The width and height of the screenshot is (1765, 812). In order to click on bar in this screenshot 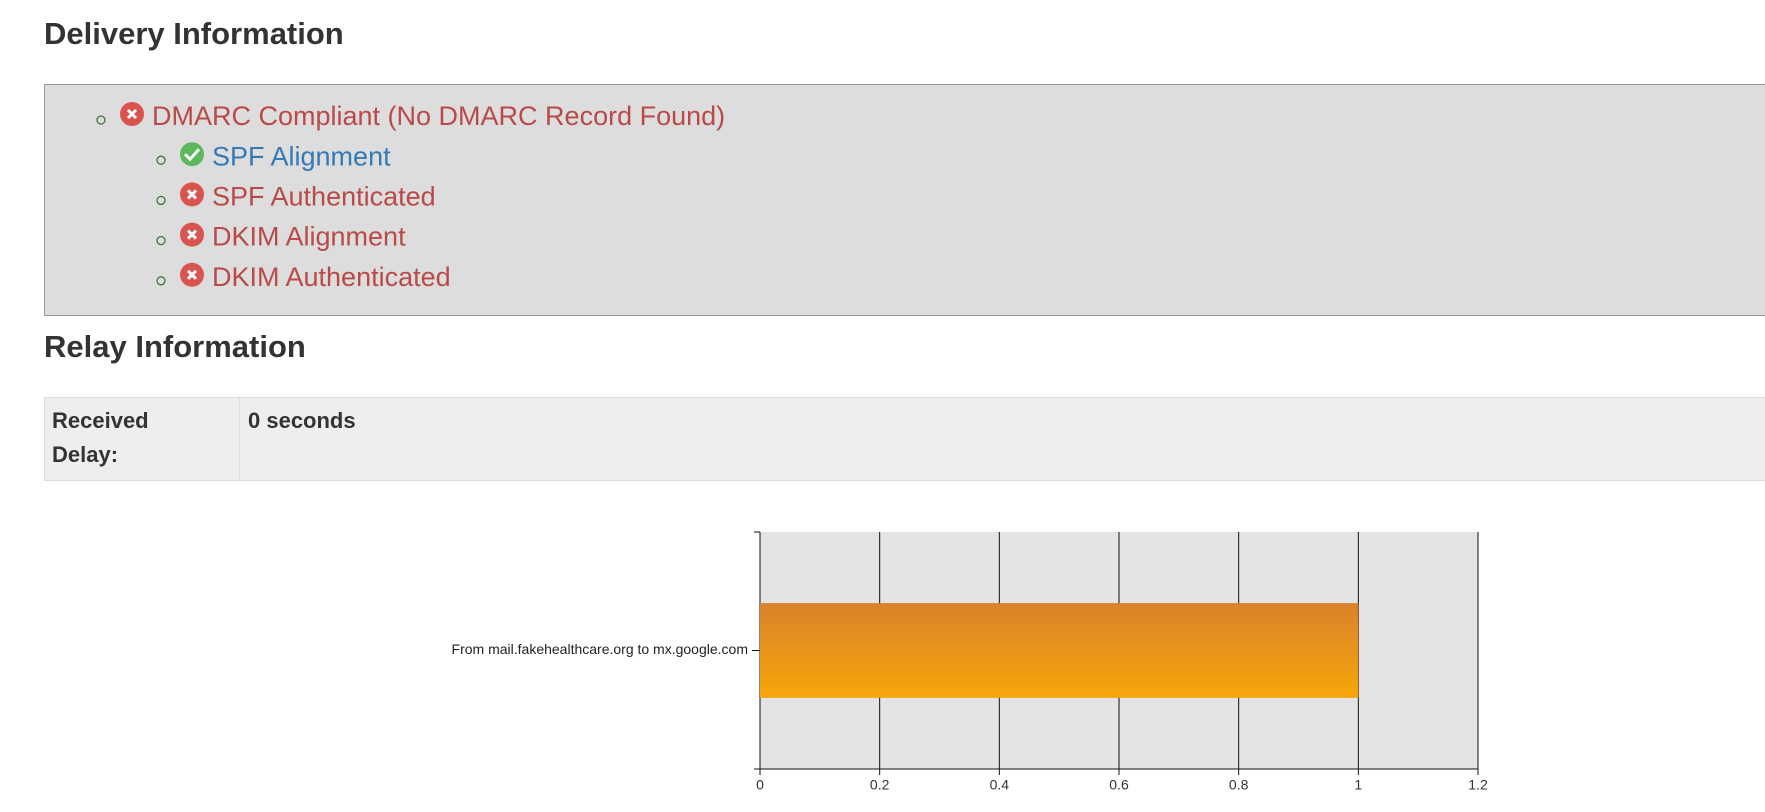, I will do `click(1059, 650)`.